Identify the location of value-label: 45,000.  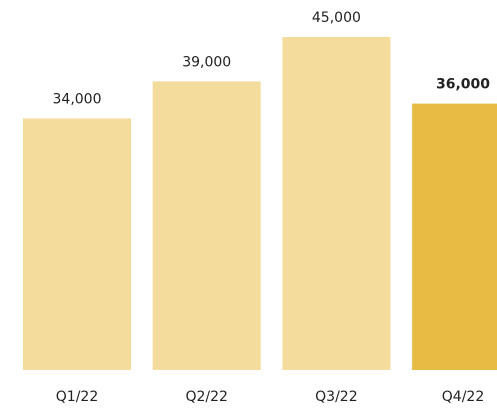
(336, 18).